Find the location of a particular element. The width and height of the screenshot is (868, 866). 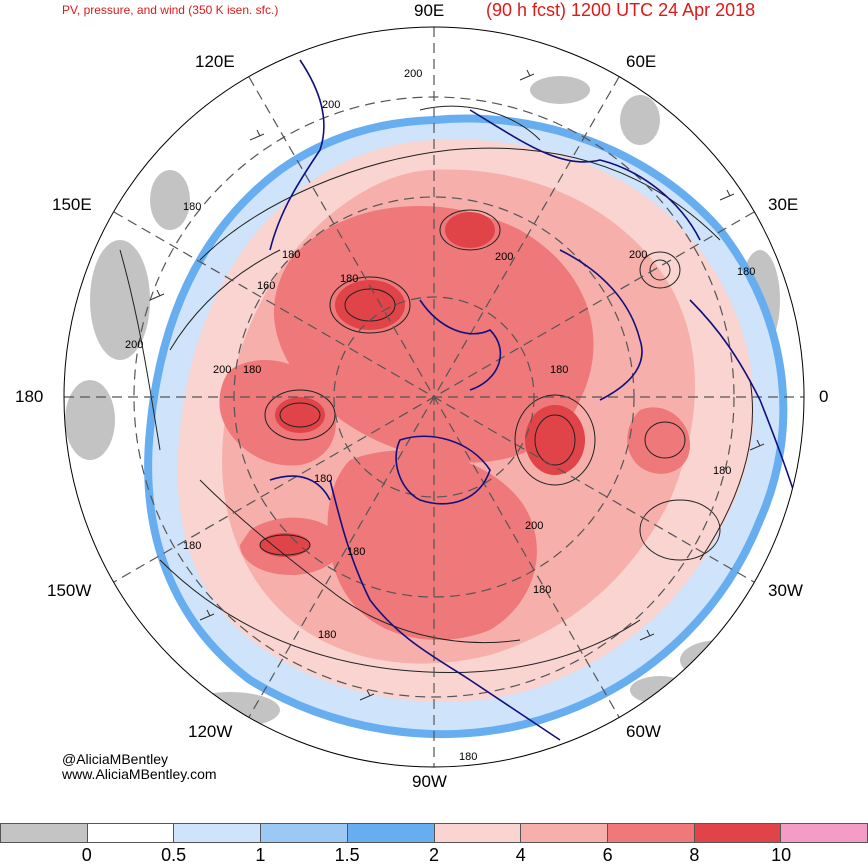

lon-label-60e: 60E is located at coordinates (641, 61).